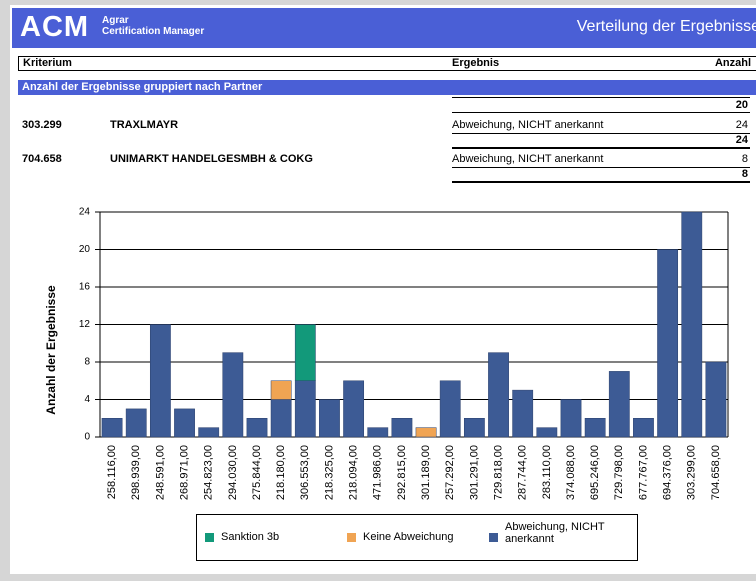 Image resolution: width=756 pixels, height=581 pixels. I want to click on subtitle: Certification Manager, so click(153, 31).